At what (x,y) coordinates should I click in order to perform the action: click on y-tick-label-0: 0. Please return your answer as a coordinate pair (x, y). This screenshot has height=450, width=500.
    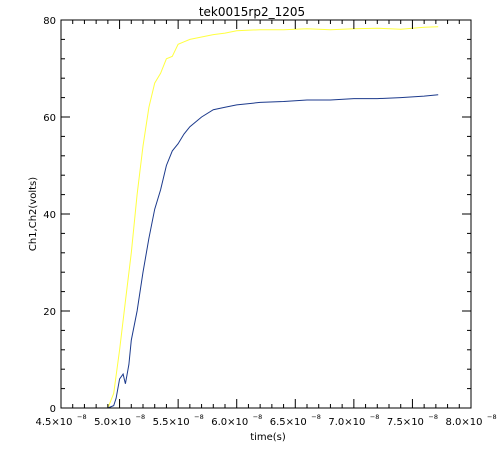
    Looking at the image, I should click on (53, 409).